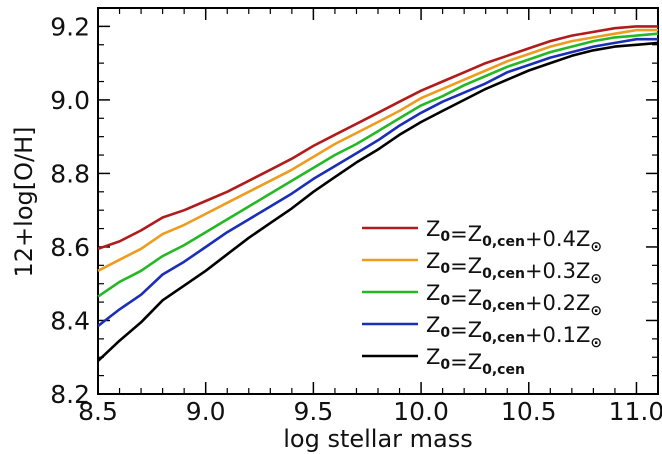  Describe the element at coordinates (514, 268) in the screenshot. I see `legend-label-1: Z0=Z0,cen+0.3Z⊙` at that location.